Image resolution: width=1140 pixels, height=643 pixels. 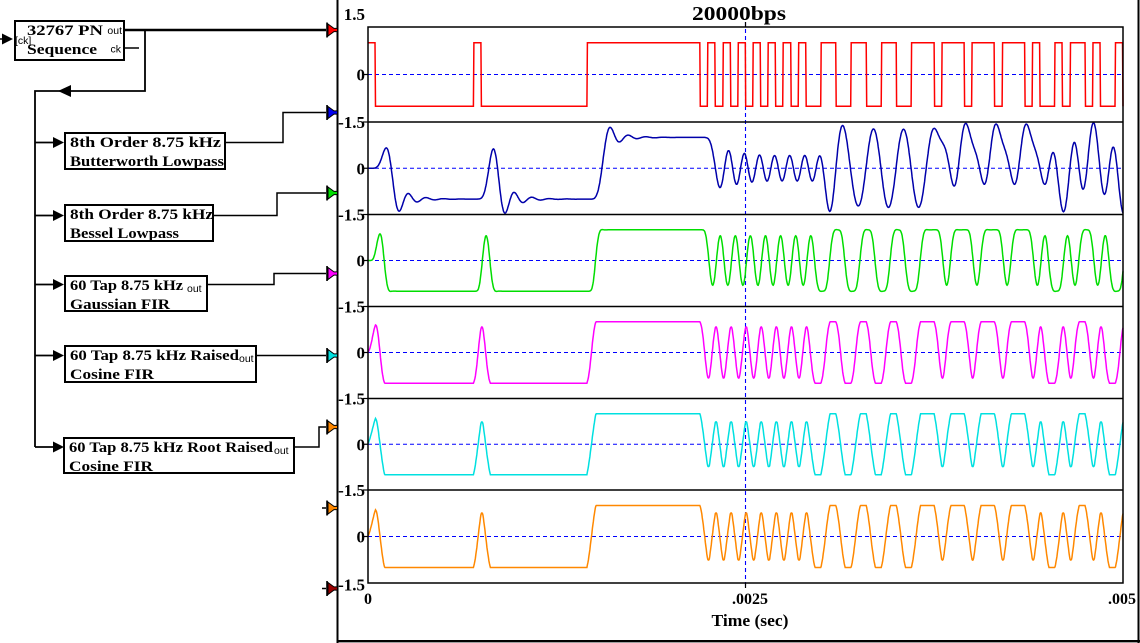 What do you see at coordinates (65, 31) in the screenshot?
I see `block-pn-line1: 32767 PN` at bounding box center [65, 31].